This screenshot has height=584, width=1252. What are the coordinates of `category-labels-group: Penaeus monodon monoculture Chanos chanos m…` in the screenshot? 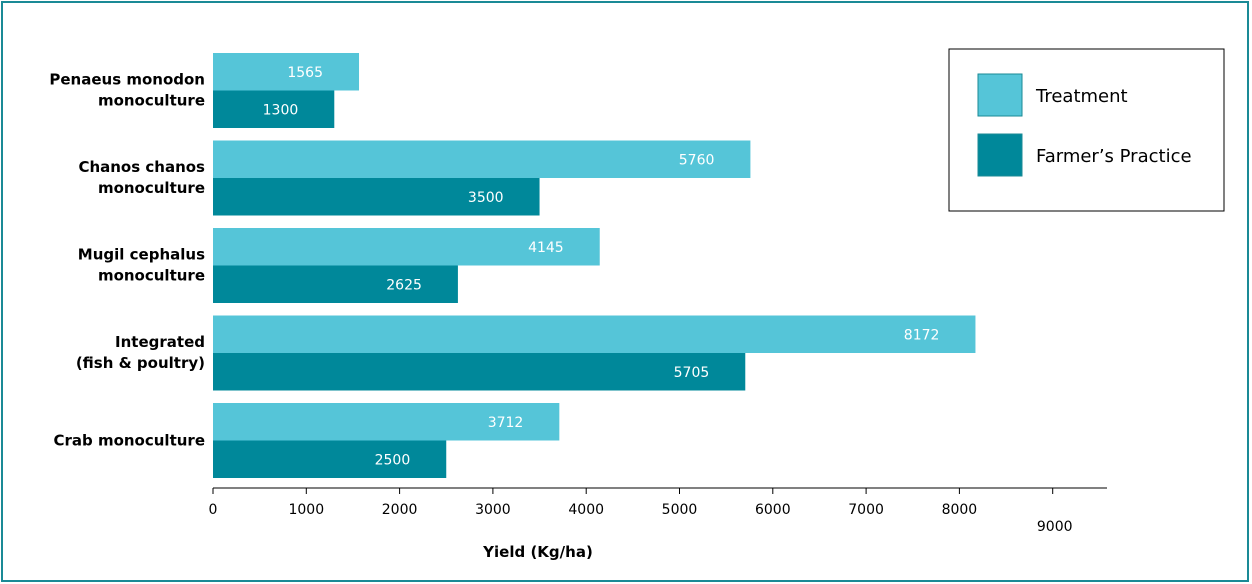 It's located at (127, 260).